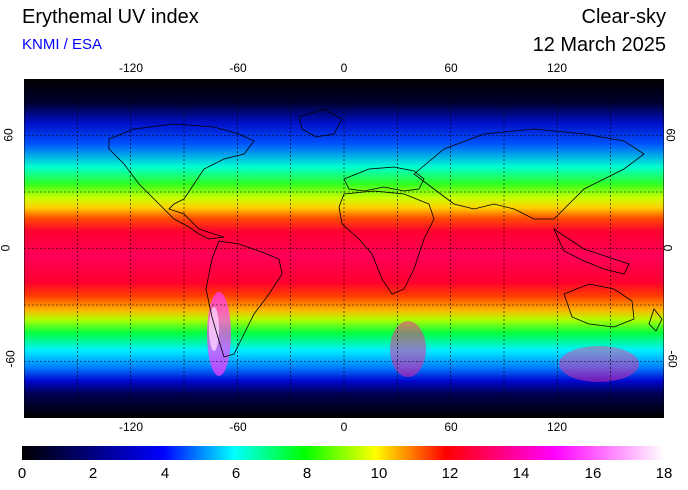 Image resolution: width=688 pixels, height=490 pixels. I want to click on left-lat-label-0: 0, so click(6, 248).